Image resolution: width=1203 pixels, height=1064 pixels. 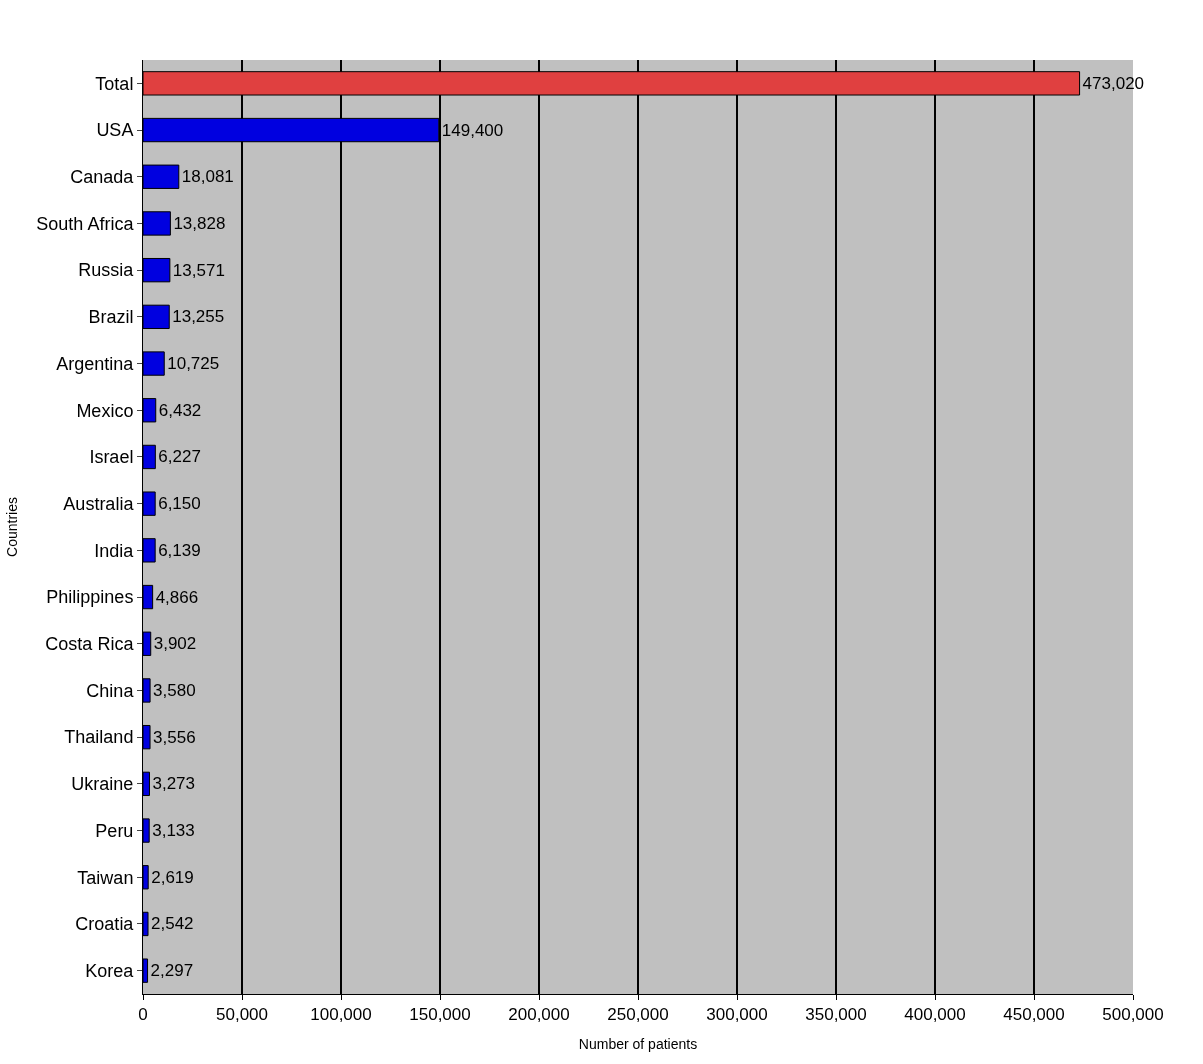 I want to click on data-label: 4,866, so click(x=177, y=597).